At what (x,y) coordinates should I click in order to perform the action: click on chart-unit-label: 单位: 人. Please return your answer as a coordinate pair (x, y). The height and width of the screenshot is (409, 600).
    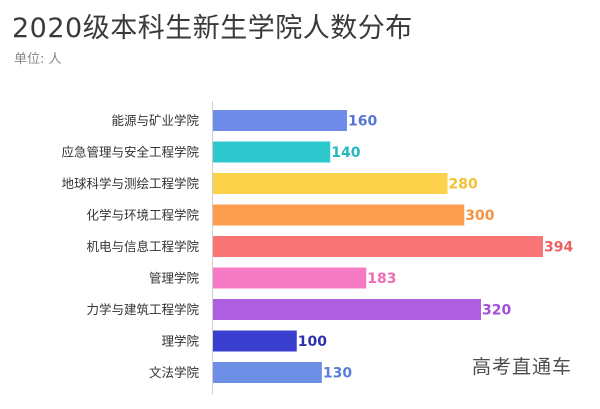
    Looking at the image, I should click on (38, 59).